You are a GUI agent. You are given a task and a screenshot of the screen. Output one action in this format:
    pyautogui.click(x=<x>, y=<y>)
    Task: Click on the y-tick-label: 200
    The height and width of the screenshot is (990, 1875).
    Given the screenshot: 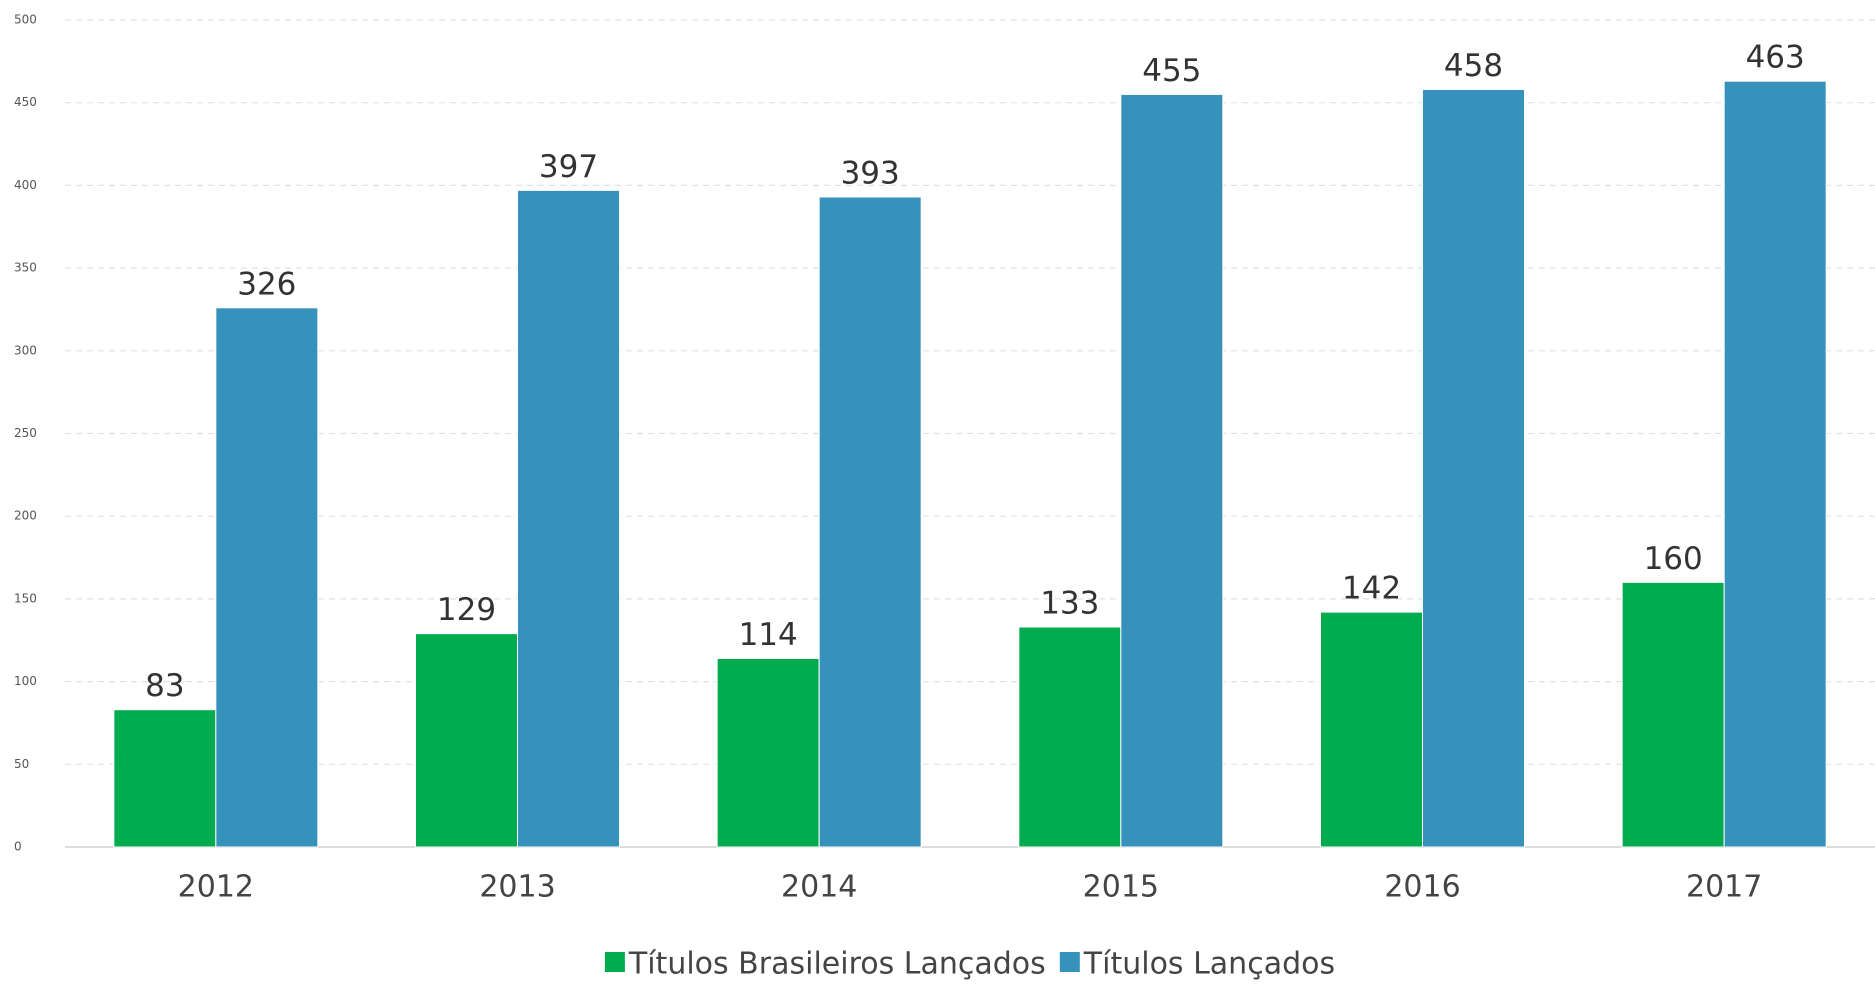 What is the action you would take?
    pyautogui.click(x=25, y=516)
    